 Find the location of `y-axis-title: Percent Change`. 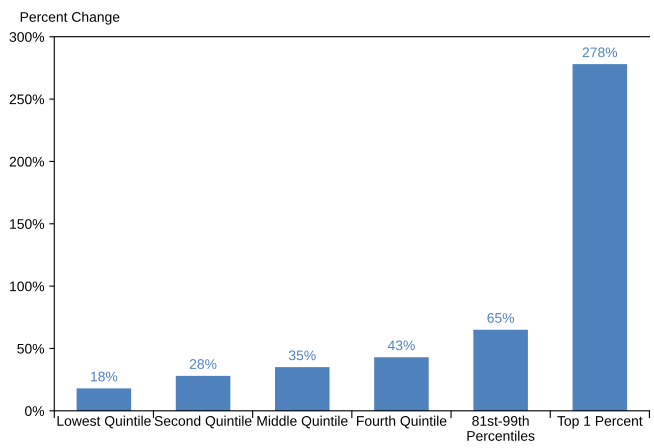

y-axis-title: Percent Change is located at coordinates (70, 18).